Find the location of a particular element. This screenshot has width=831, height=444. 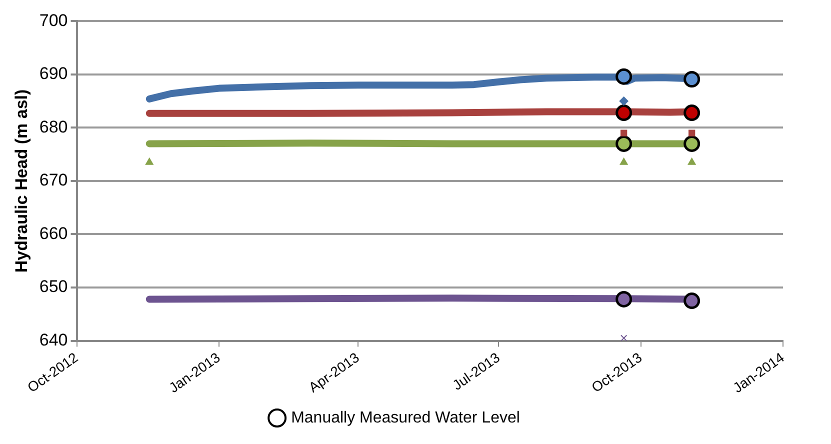

y-axis-title: Hydraulic Head (m asl) is located at coordinates (21, 181).